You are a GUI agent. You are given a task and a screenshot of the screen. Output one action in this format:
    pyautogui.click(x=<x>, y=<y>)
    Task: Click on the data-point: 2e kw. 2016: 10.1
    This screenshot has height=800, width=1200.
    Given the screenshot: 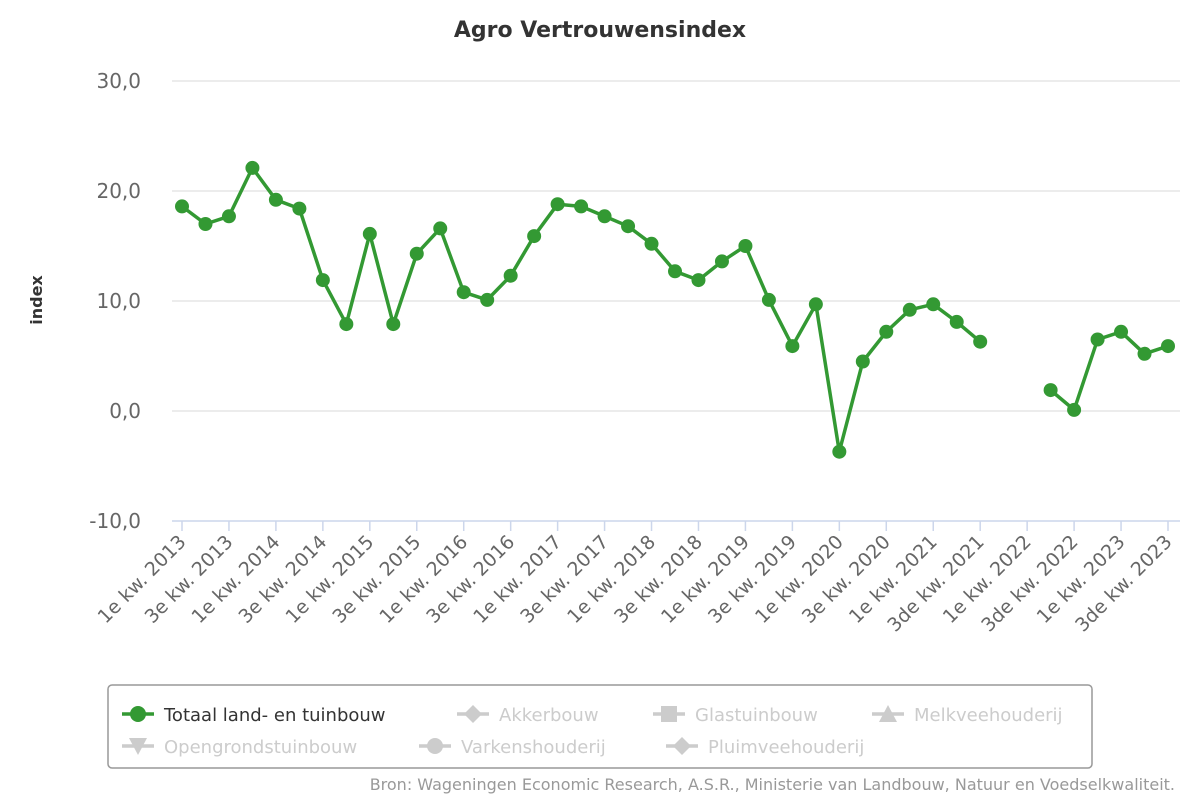 What is the action you would take?
    pyautogui.click(x=487, y=299)
    